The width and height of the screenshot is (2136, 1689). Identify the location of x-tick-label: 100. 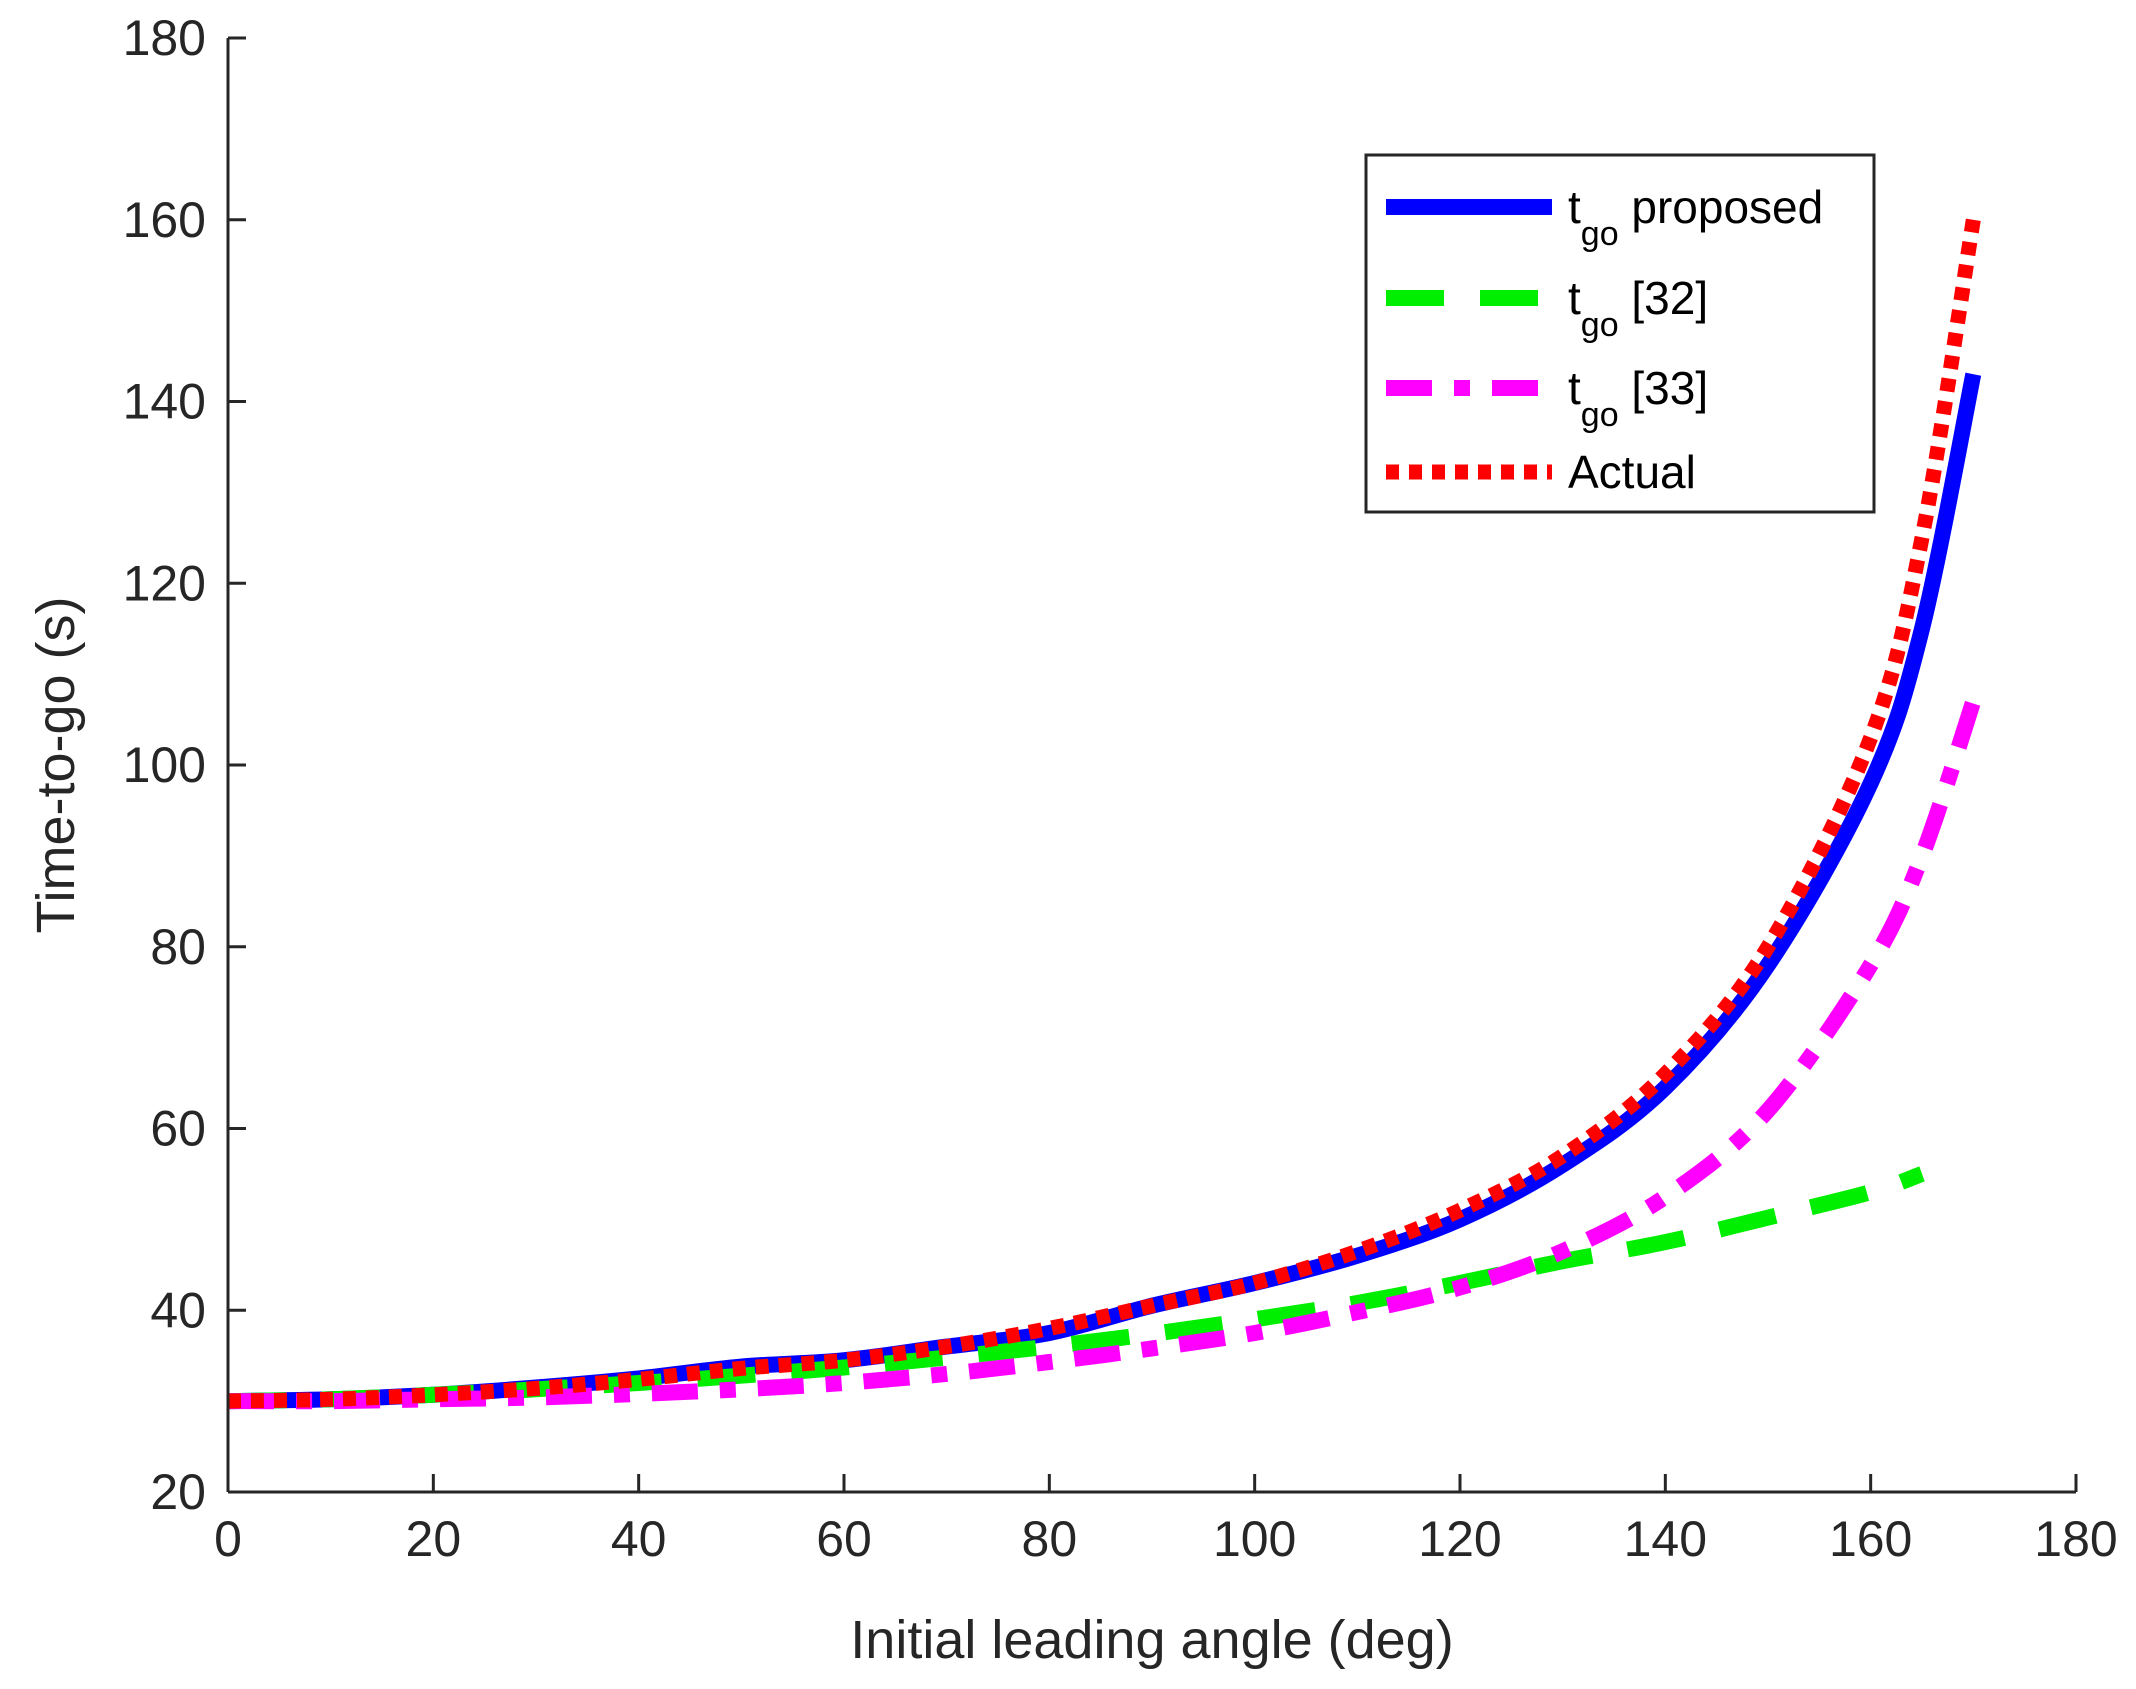
(1254, 1539).